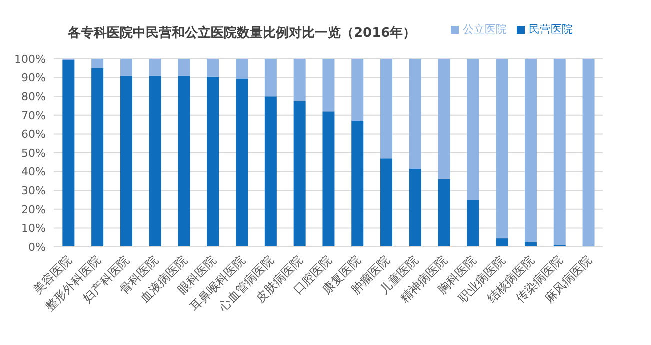 The width and height of the screenshot is (651, 345). Describe the element at coordinates (34, 229) in the screenshot. I see `y-tick-label: 10%` at that location.